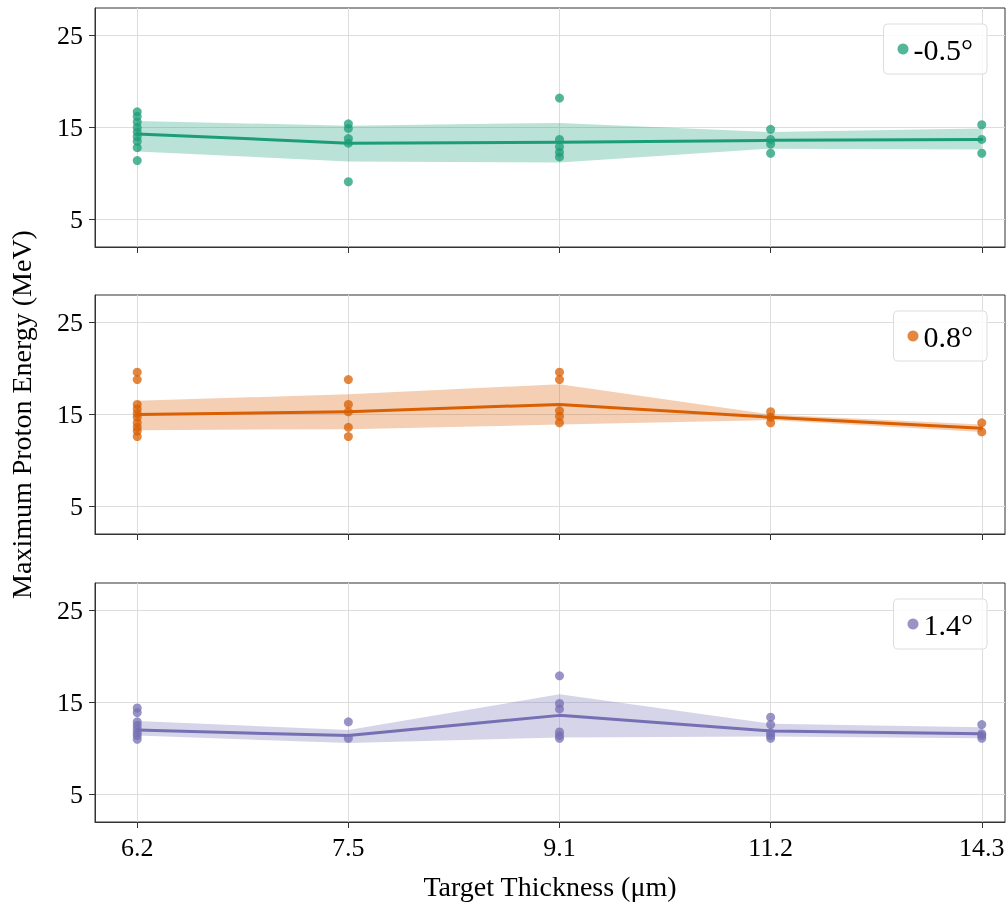 The width and height of the screenshot is (1007, 902). Describe the element at coordinates (348, 847) in the screenshot. I see `x-tick-label: 7.5` at that location.